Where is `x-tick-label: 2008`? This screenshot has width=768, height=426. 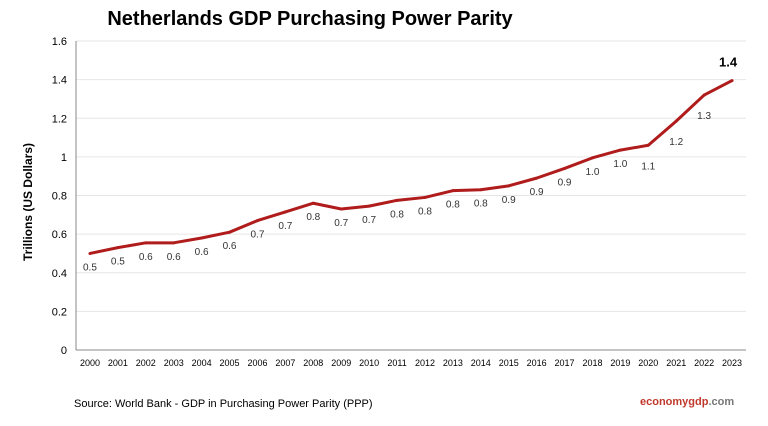 x-tick-label: 2008 is located at coordinates (313, 363).